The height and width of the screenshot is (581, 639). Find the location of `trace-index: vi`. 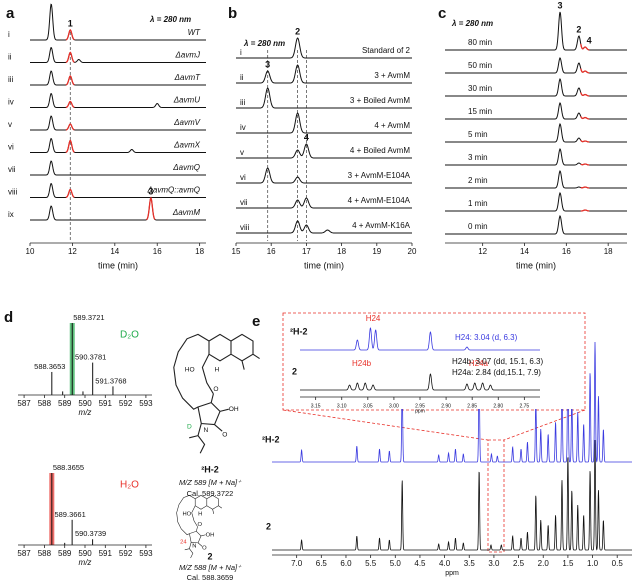

trace-index: vi is located at coordinates (243, 177).